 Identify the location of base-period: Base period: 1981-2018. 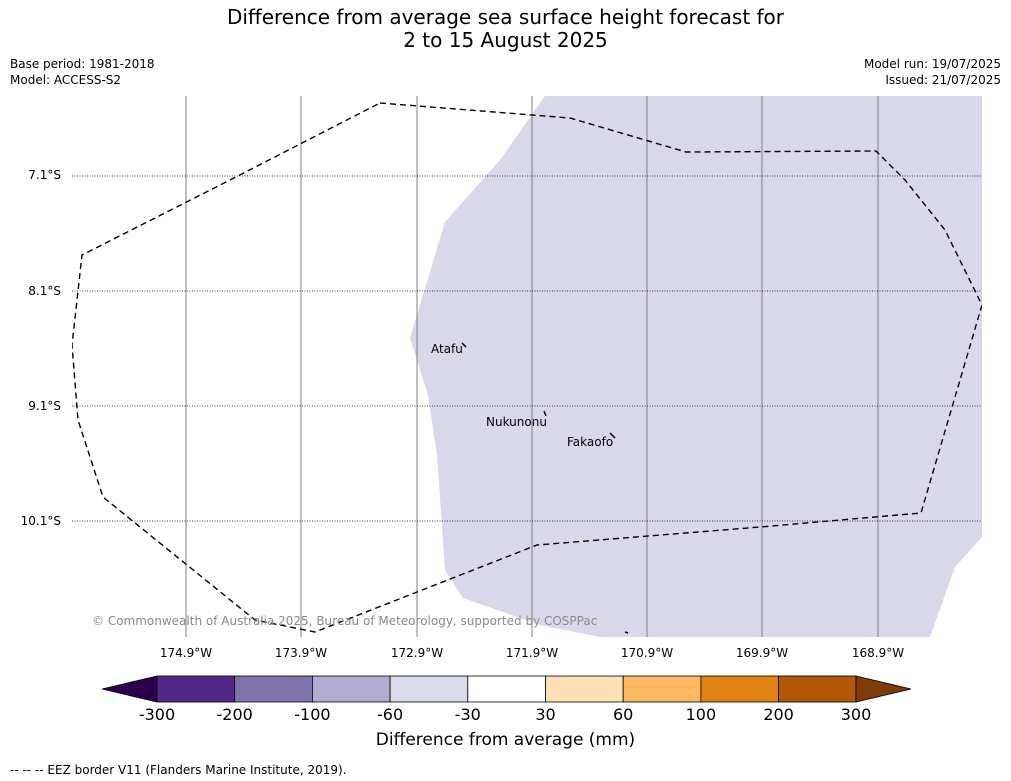
(82, 64).